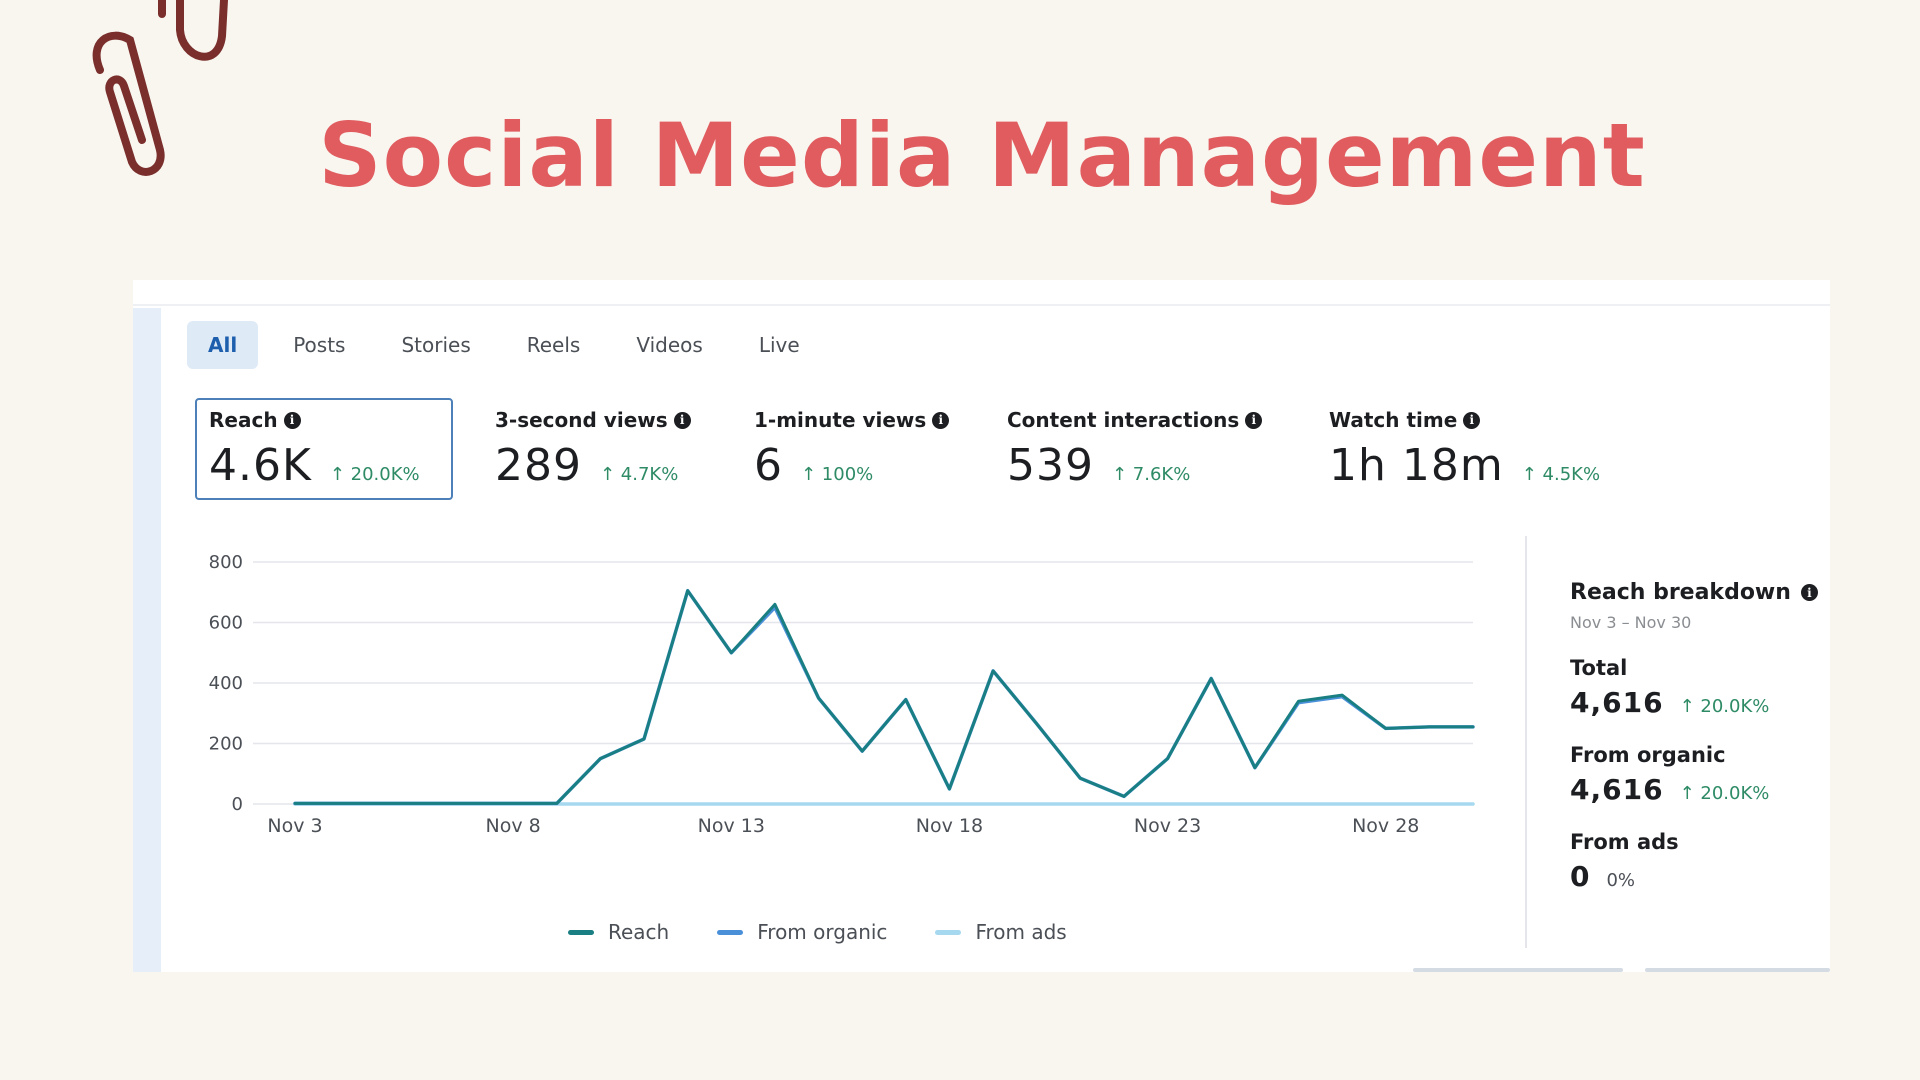  Describe the element at coordinates (884, 697) in the screenshot. I see `series-line-reach` at that location.